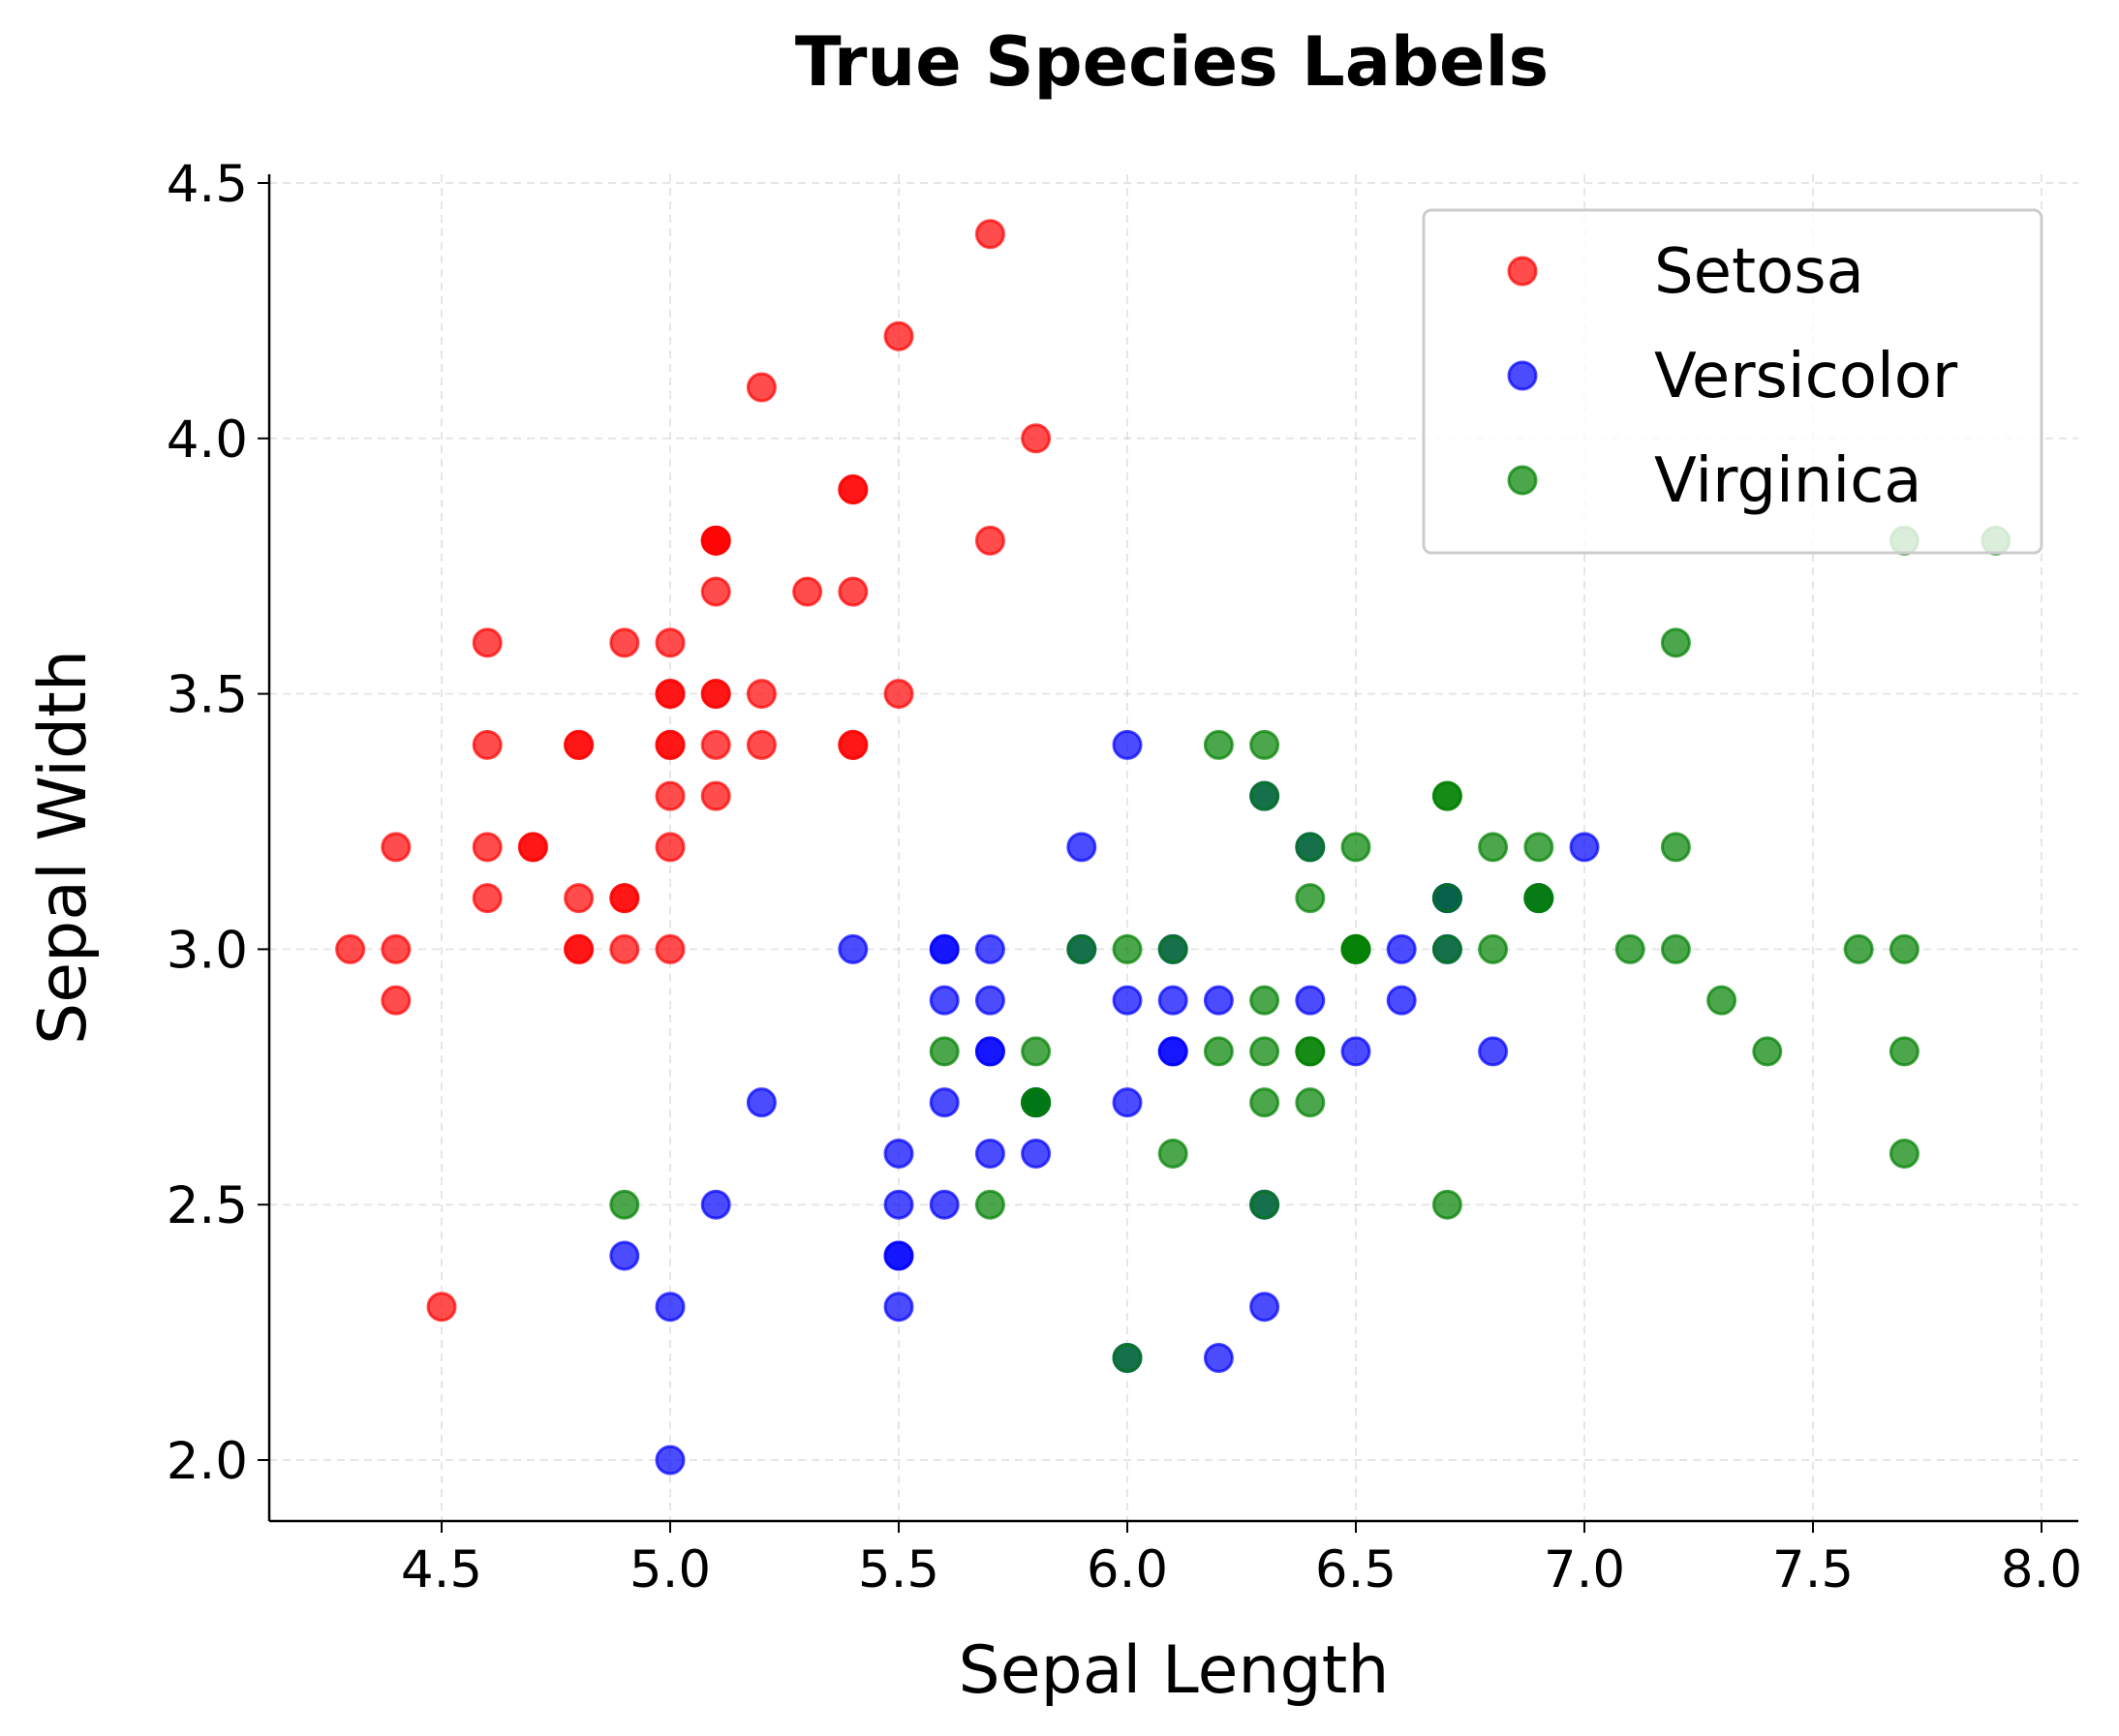 The image size is (2119, 1736). I want to click on y-tick-label: 3.0, so click(208, 950).